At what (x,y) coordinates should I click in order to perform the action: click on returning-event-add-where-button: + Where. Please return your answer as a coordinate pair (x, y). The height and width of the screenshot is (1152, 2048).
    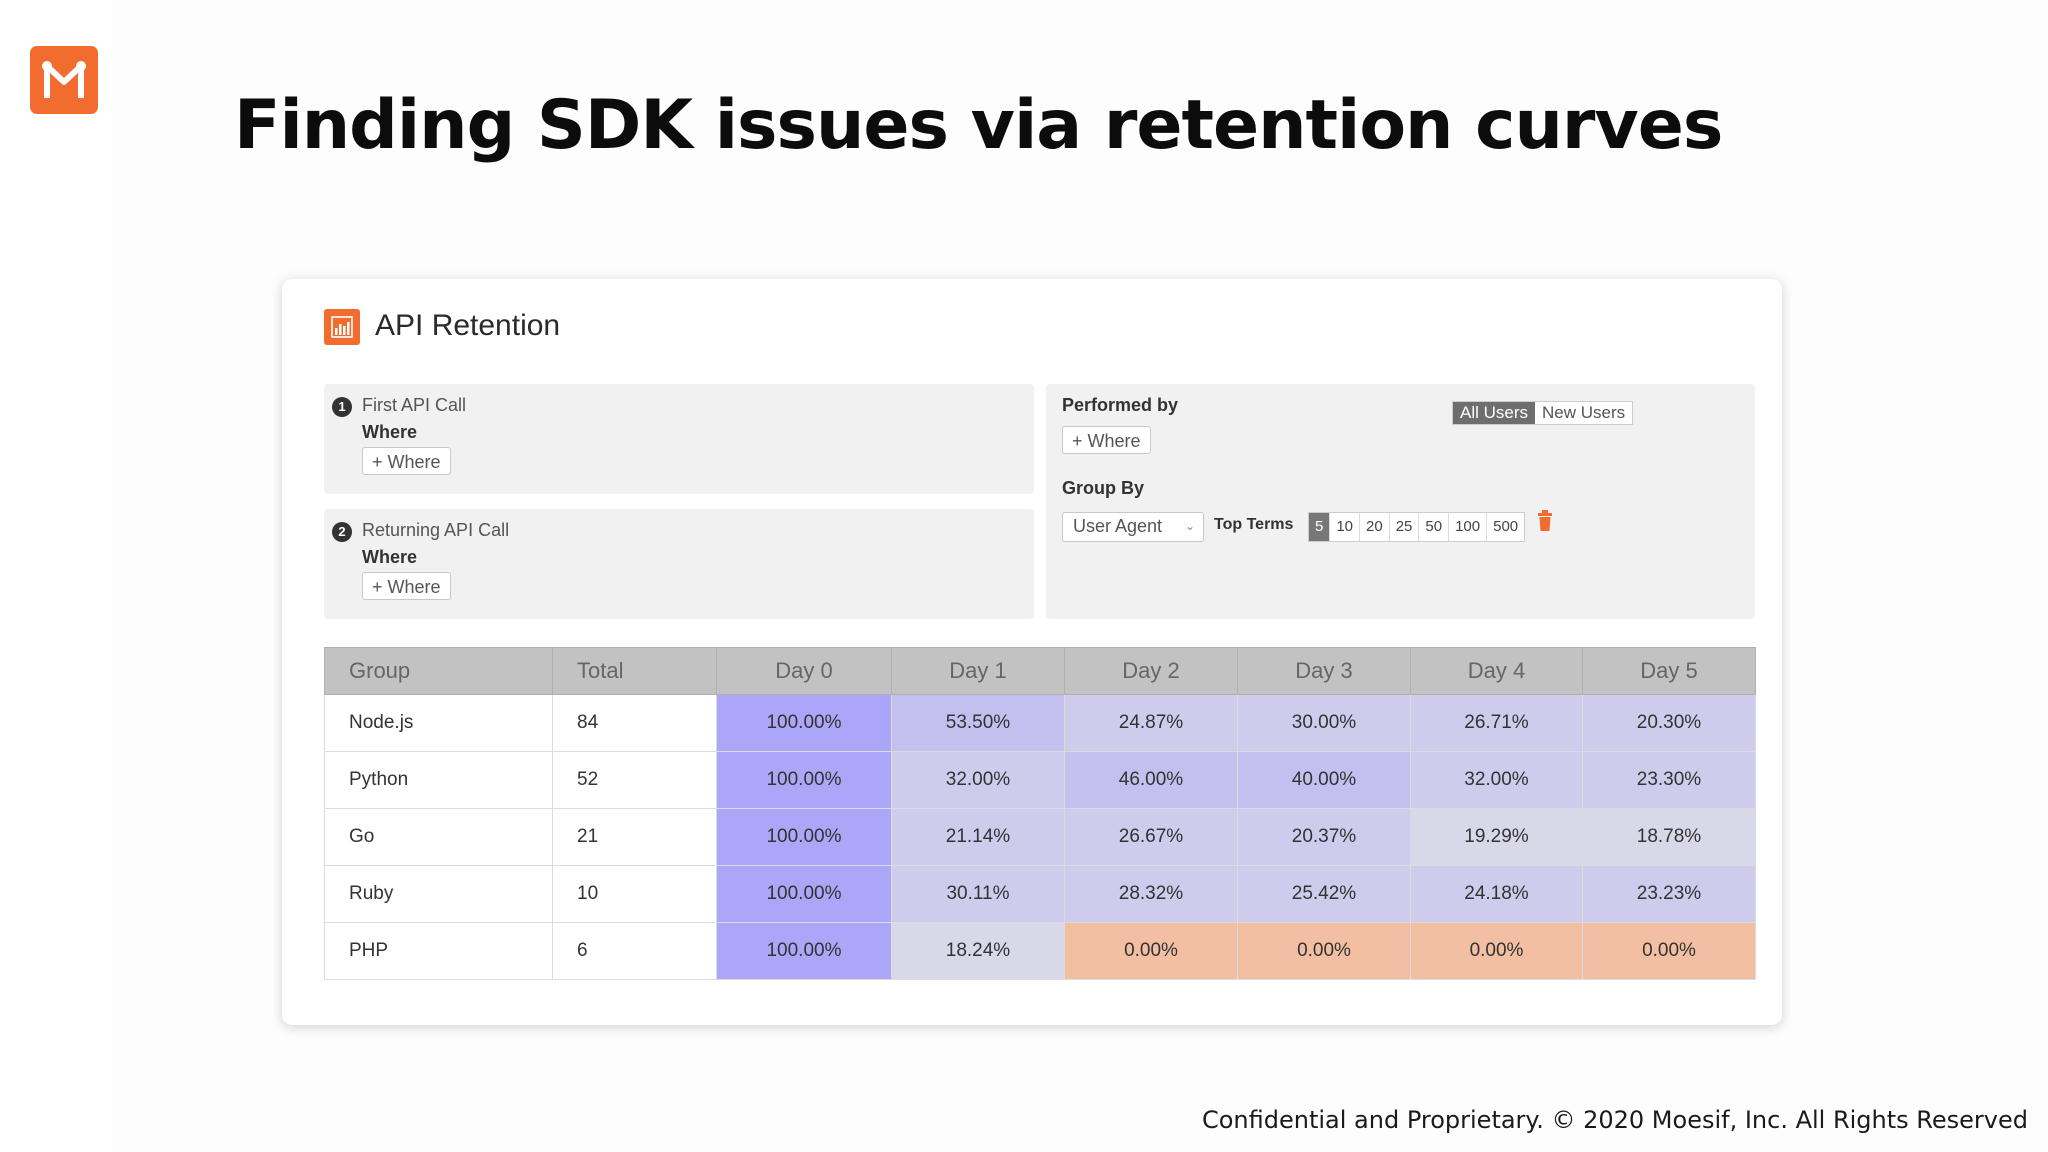
    Looking at the image, I should click on (406, 586).